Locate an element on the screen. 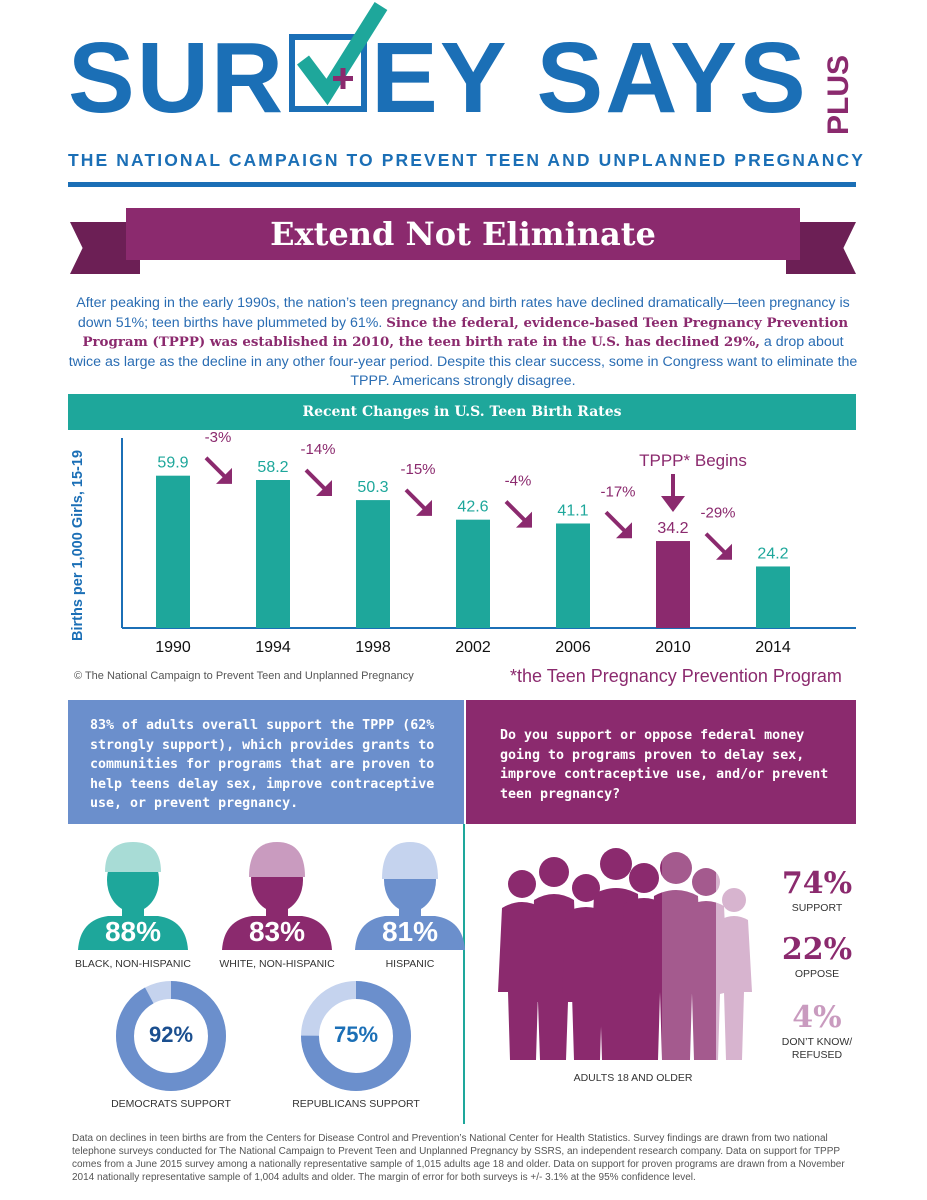 The image size is (927, 1200). donut-label: DEMOCRATS SUPPORT is located at coordinates (171, 1104).